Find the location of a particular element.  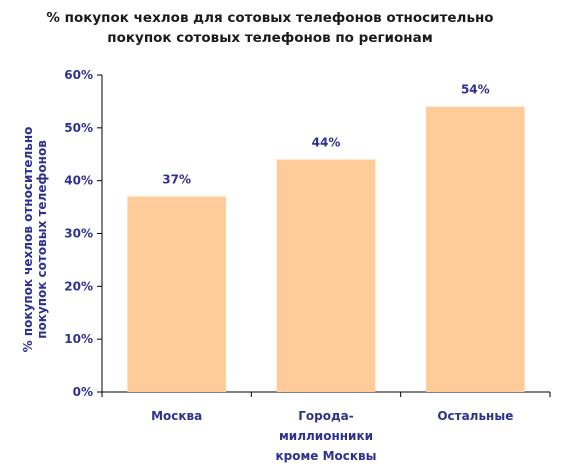

data-label-1: 37% is located at coordinates (176, 180).